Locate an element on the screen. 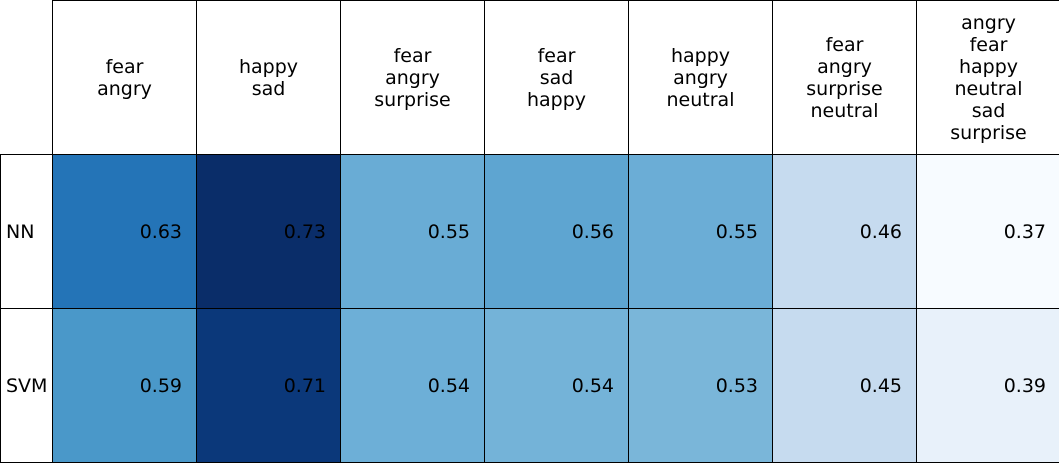 Image resolution: width=1059 pixels, height=463 pixels. row-label: NN is located at coordinates (26, 231).